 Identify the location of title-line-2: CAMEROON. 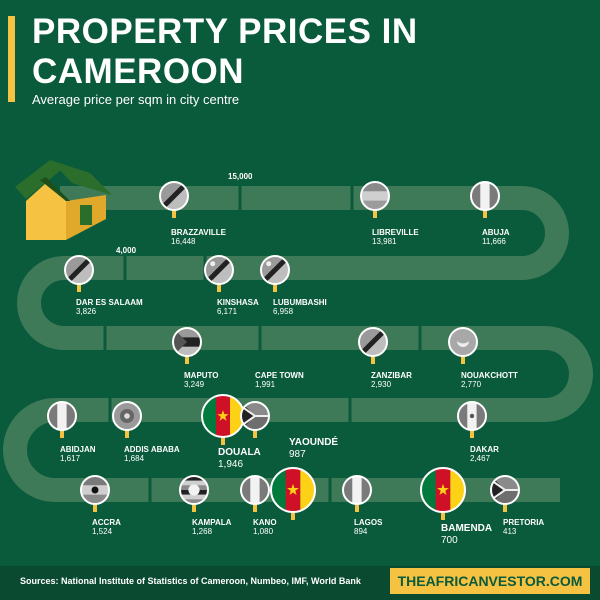
(138, 71).